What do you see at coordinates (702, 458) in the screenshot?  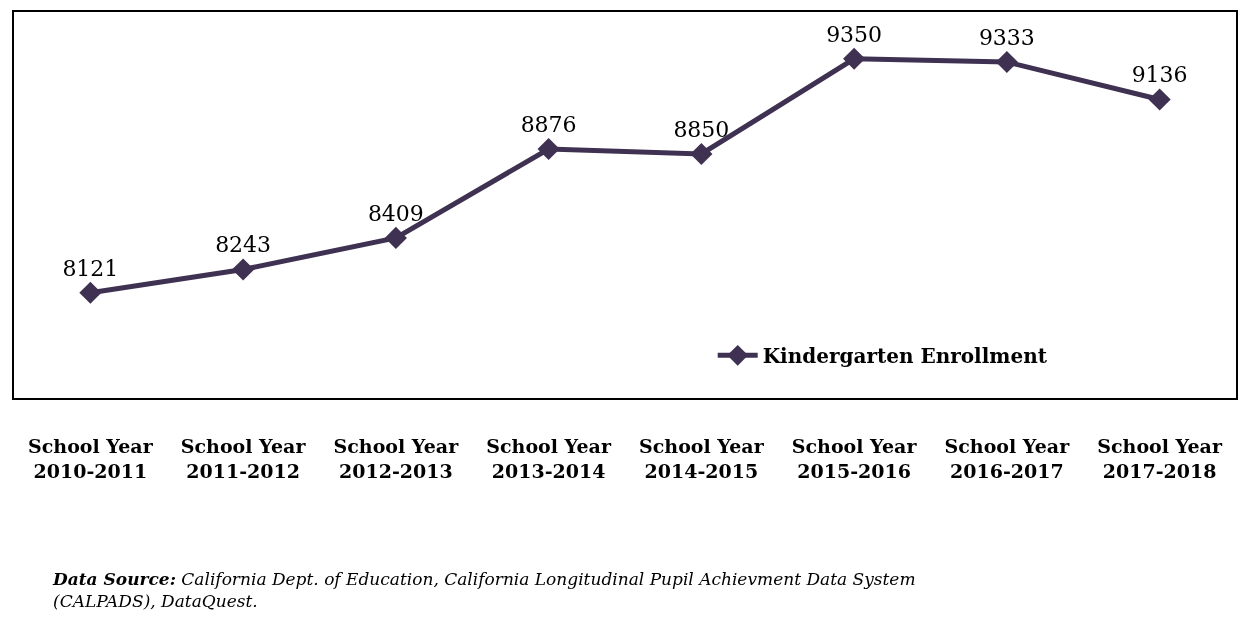 I see `x-tick-label: School Year 2014-2015` at bounding box center [702, 458].